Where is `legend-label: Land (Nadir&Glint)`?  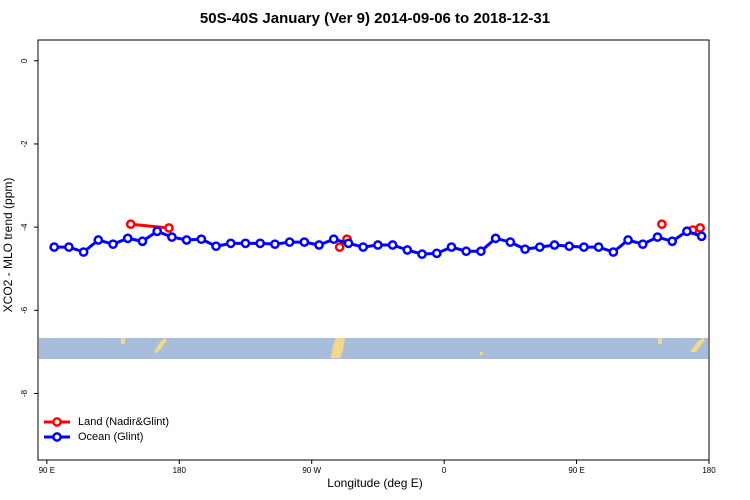 legend-label: Land (Nadir&Glint) is located at coordinates (123, 422).